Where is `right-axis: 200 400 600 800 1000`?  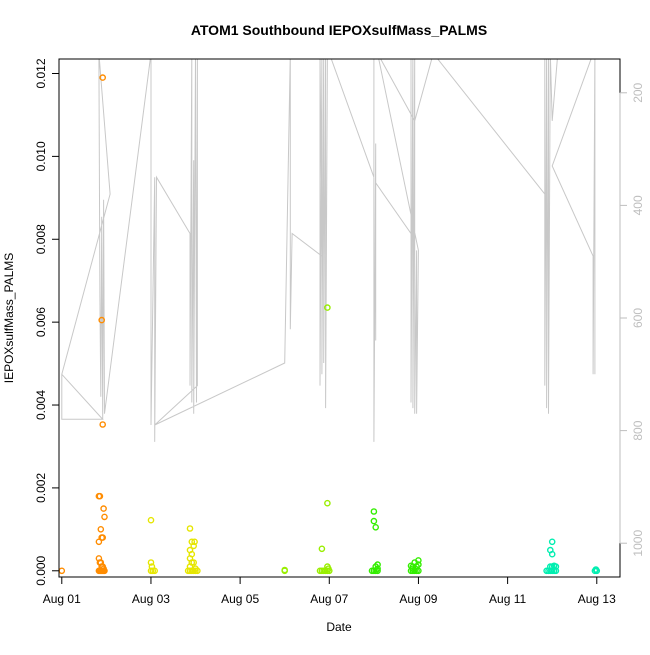
right-axis: 200 400 600 800 1000 is located at coordinates (632, 319).